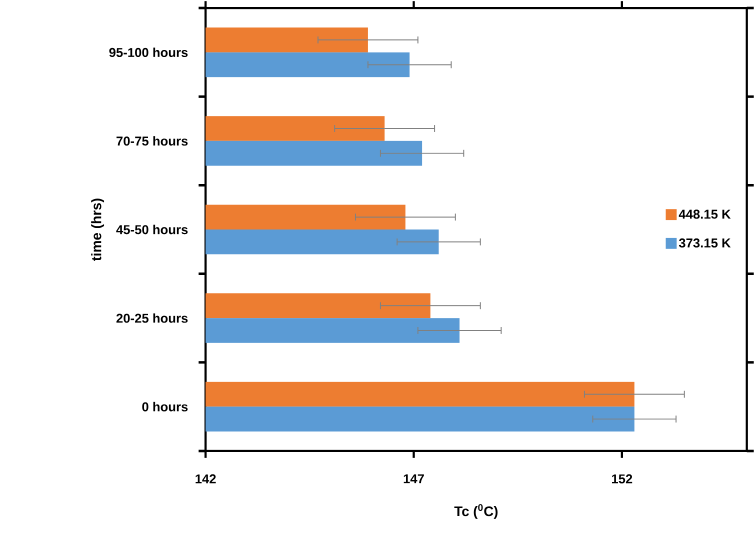 The image size is (755, 539). I want to click on legend-label: 448.15 K, so click(704, 214).